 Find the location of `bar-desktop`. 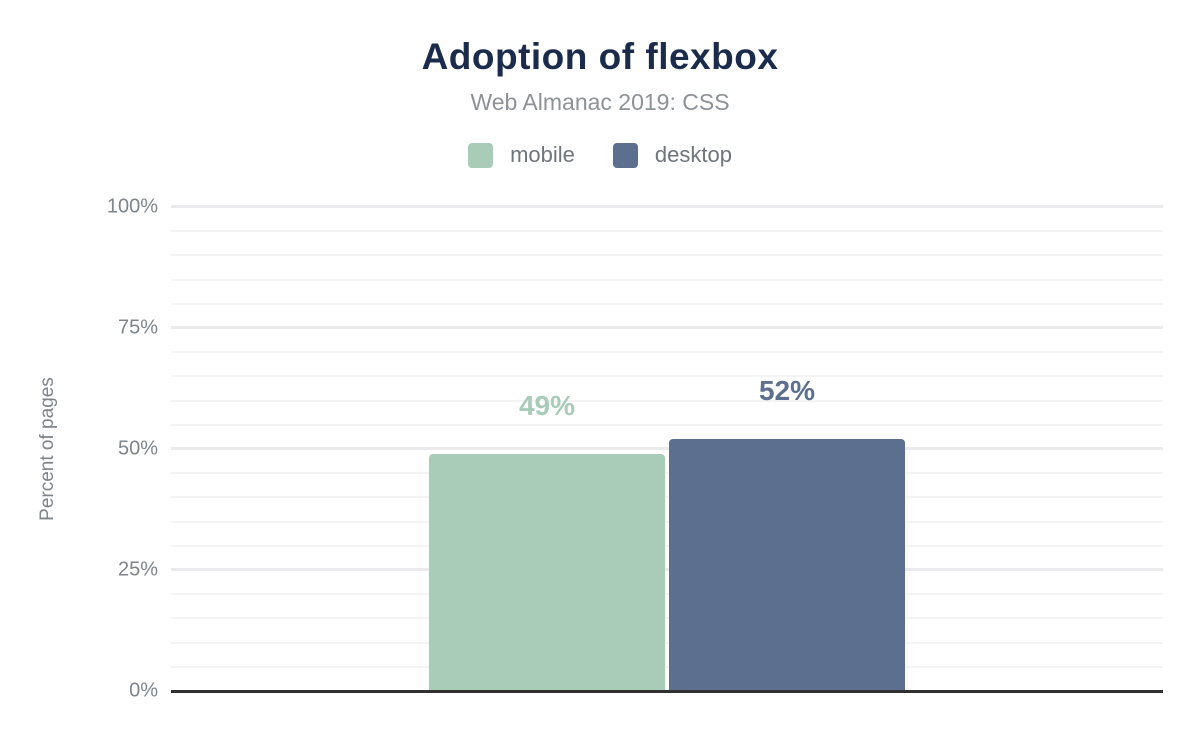

bar-desktop is located at coordinates (787, 565).